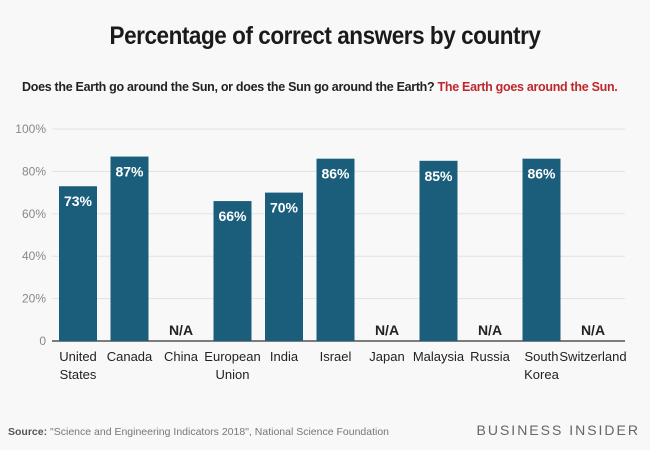 Image resolution: width=650 pixels, height=450 pixels. I want to click on data-label: 87%, so click(129, 172).